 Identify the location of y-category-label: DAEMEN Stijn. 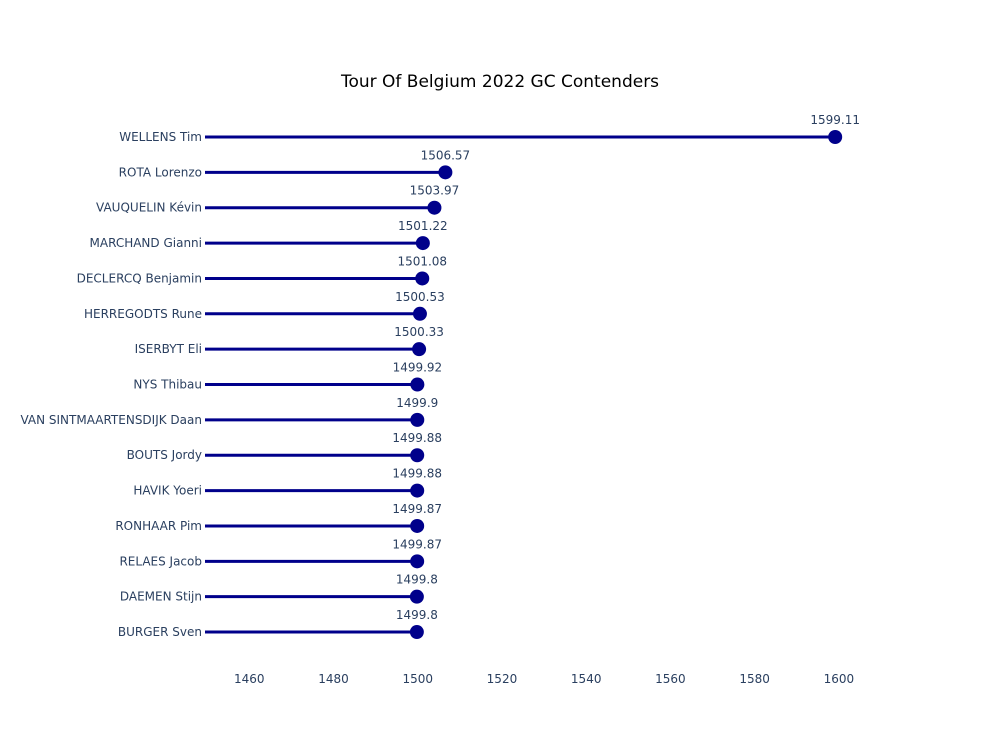
(161, 597).